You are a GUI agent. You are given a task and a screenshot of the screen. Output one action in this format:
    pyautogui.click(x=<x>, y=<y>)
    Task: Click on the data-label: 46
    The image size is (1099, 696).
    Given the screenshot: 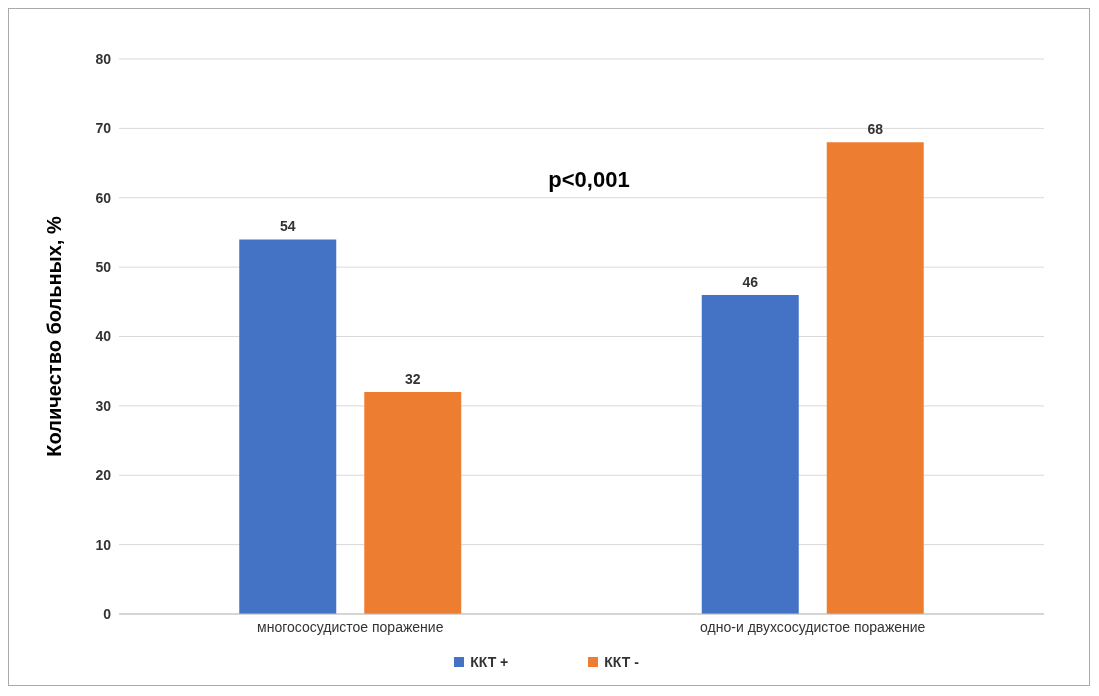 What is the action you would take?
    pyautogui.click(x=750, y=281)
    